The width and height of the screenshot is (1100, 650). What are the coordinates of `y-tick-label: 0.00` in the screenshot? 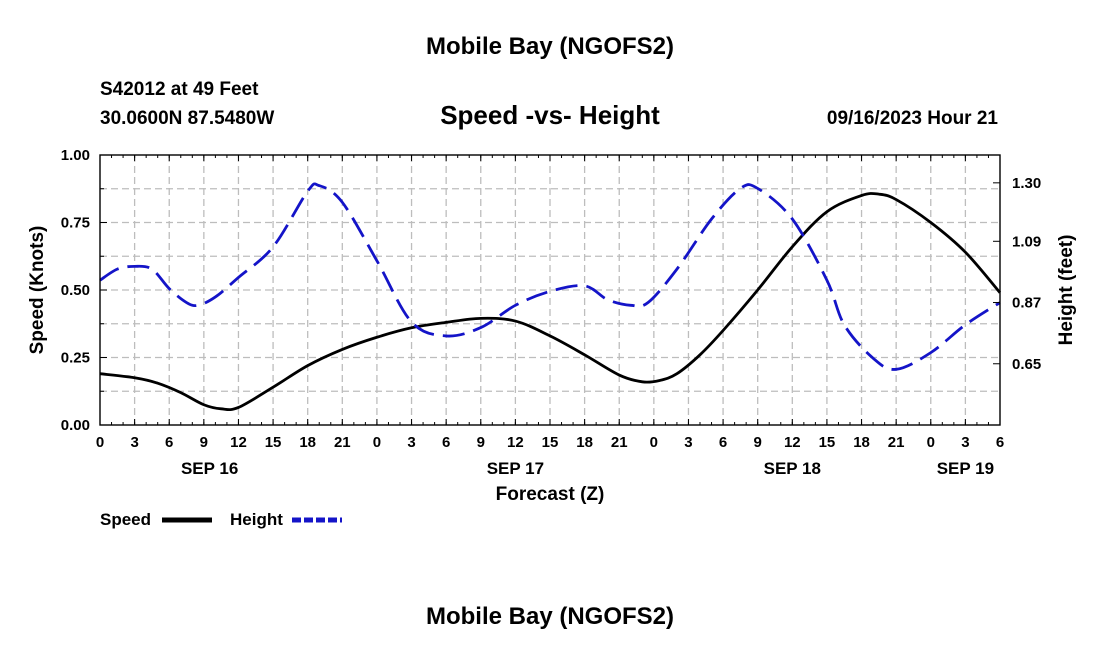 It's located at (75, 425).